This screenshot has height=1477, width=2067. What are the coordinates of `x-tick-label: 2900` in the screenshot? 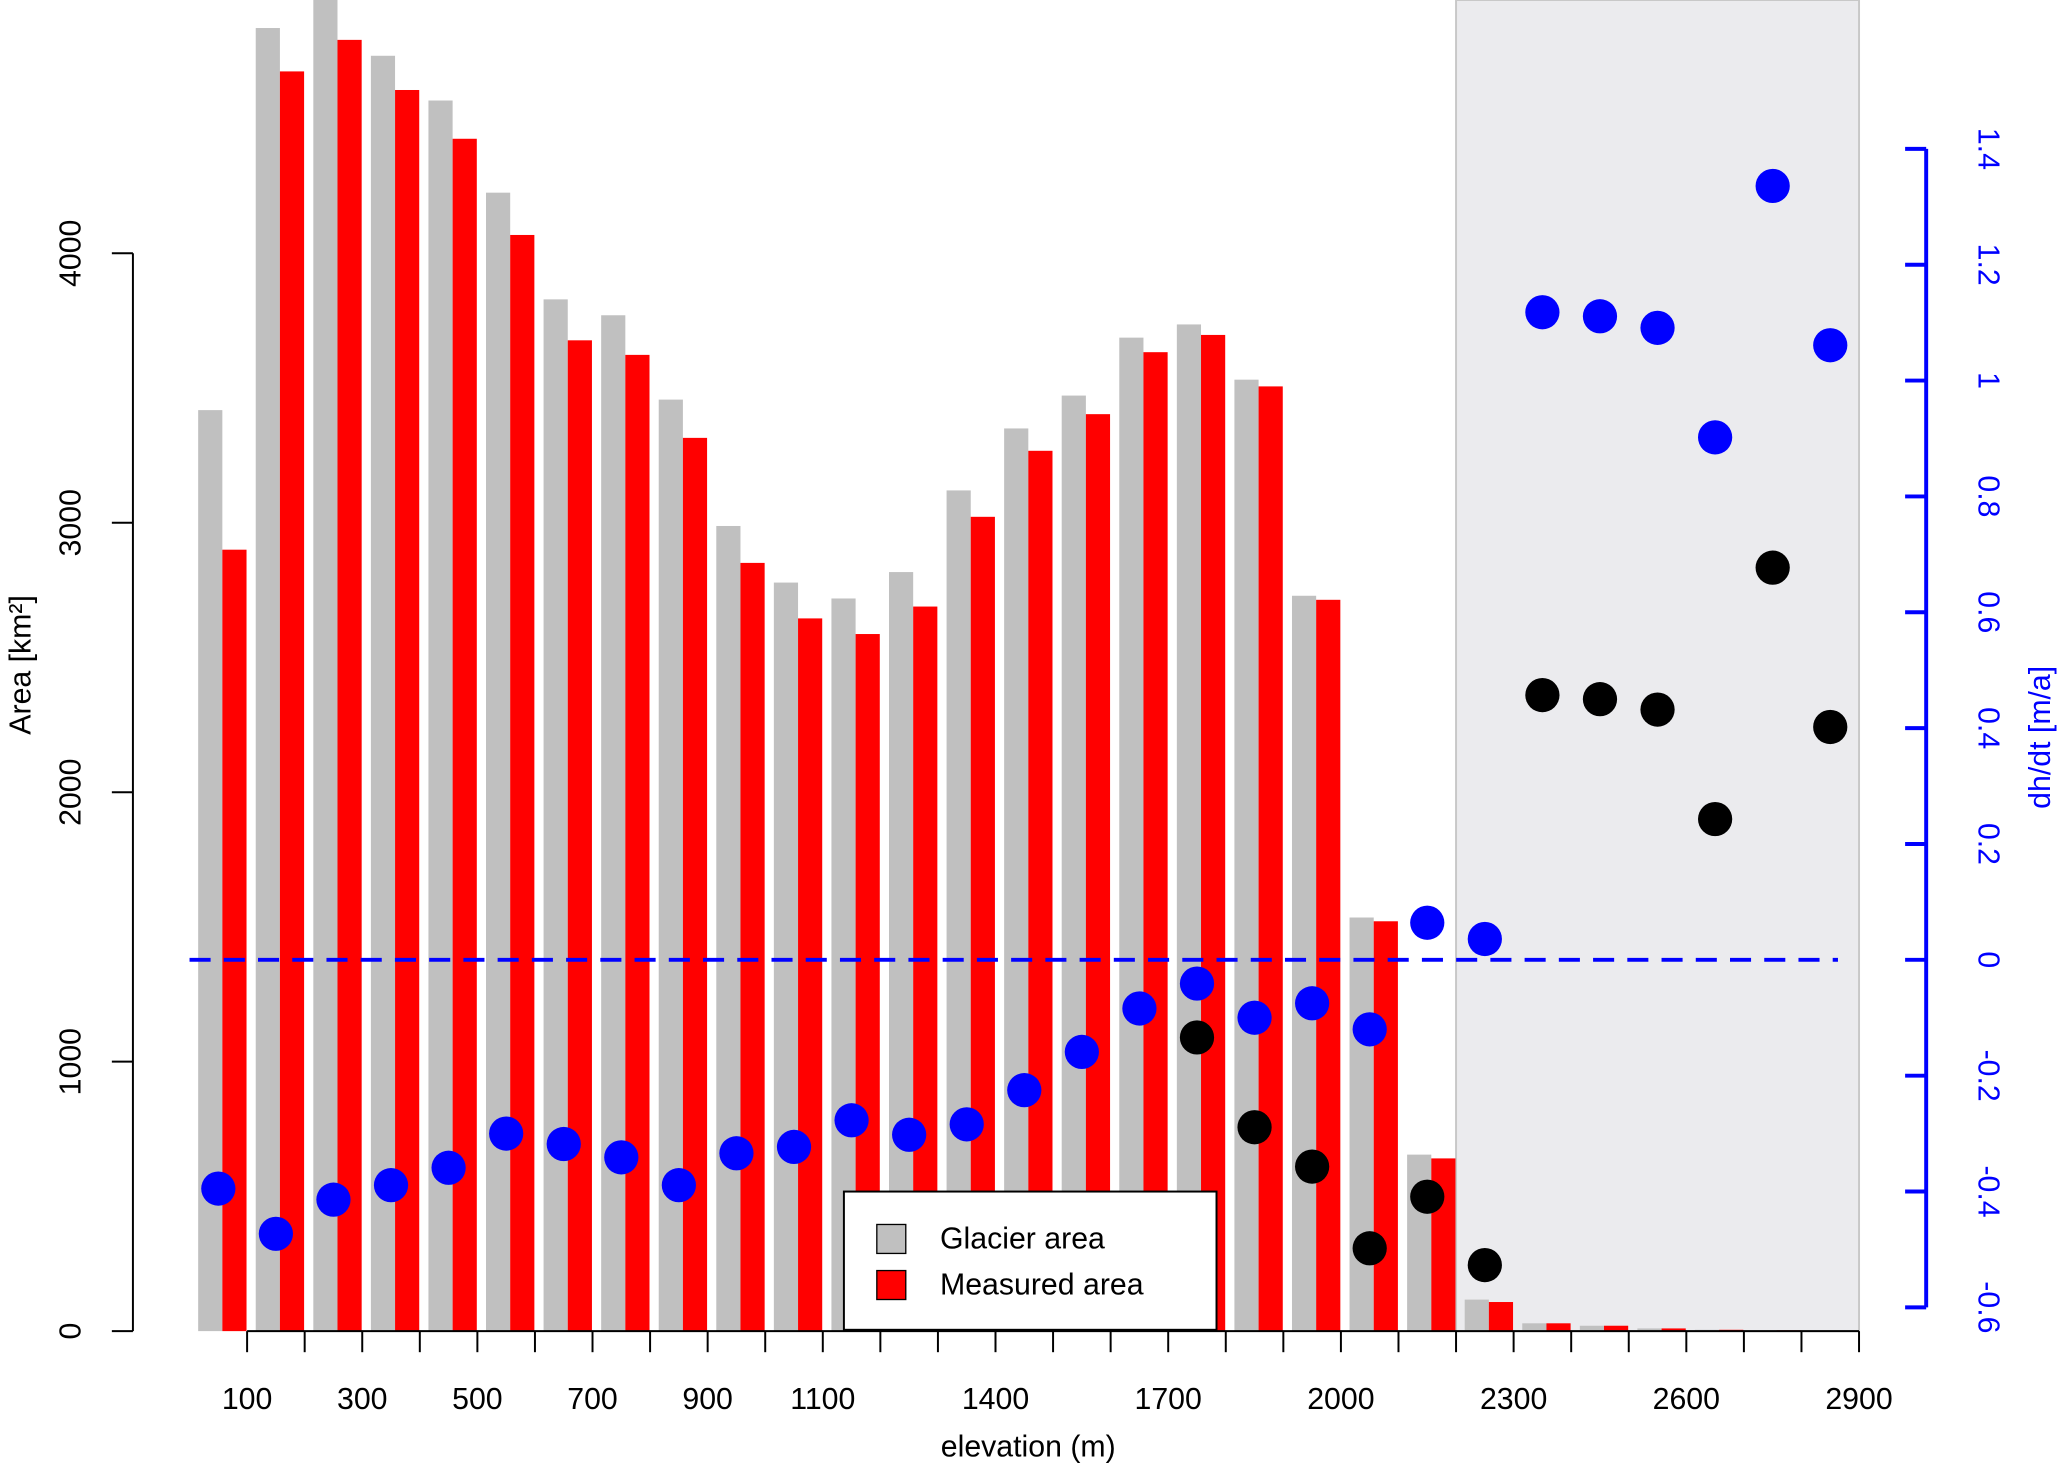 It's located at (1858, 1399).